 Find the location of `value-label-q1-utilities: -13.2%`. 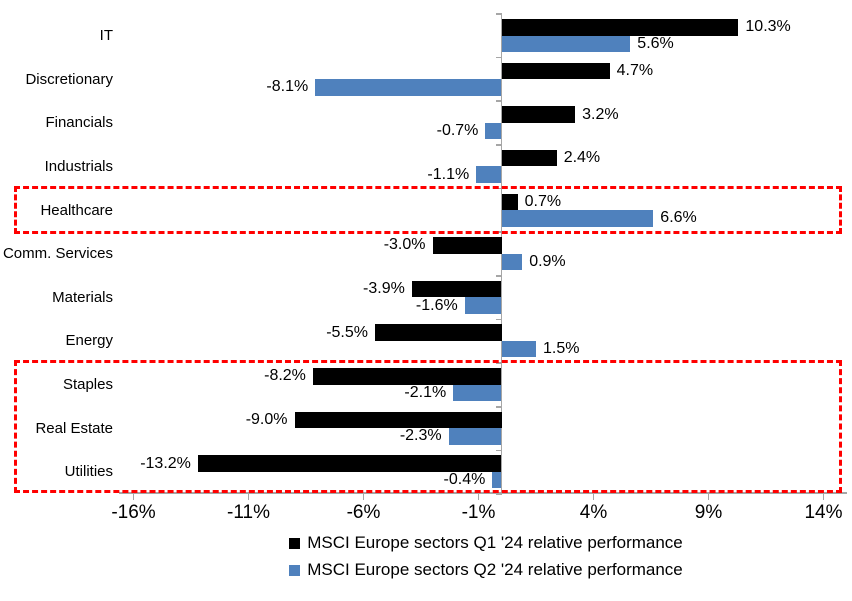

value-label-q1-utilities: -13.2% is located at coordinates (165, 463).